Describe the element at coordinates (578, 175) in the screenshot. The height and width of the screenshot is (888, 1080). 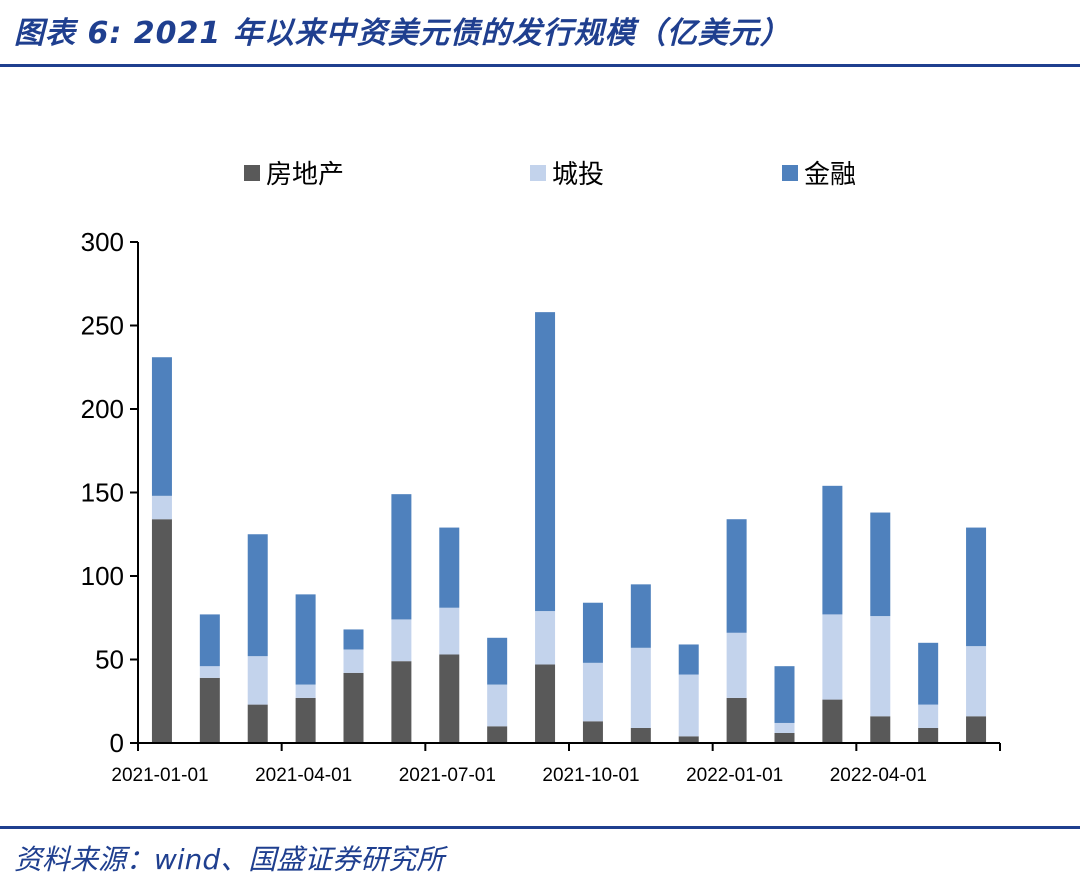
I see `legend-label-城投: 城投` at that location.